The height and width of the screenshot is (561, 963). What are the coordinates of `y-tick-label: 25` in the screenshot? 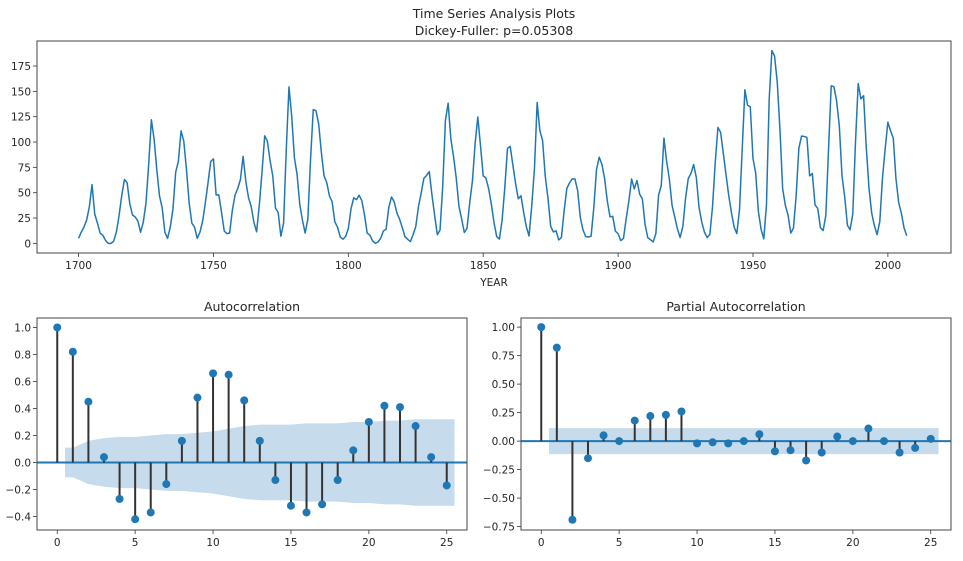 It's located at (24, 219).